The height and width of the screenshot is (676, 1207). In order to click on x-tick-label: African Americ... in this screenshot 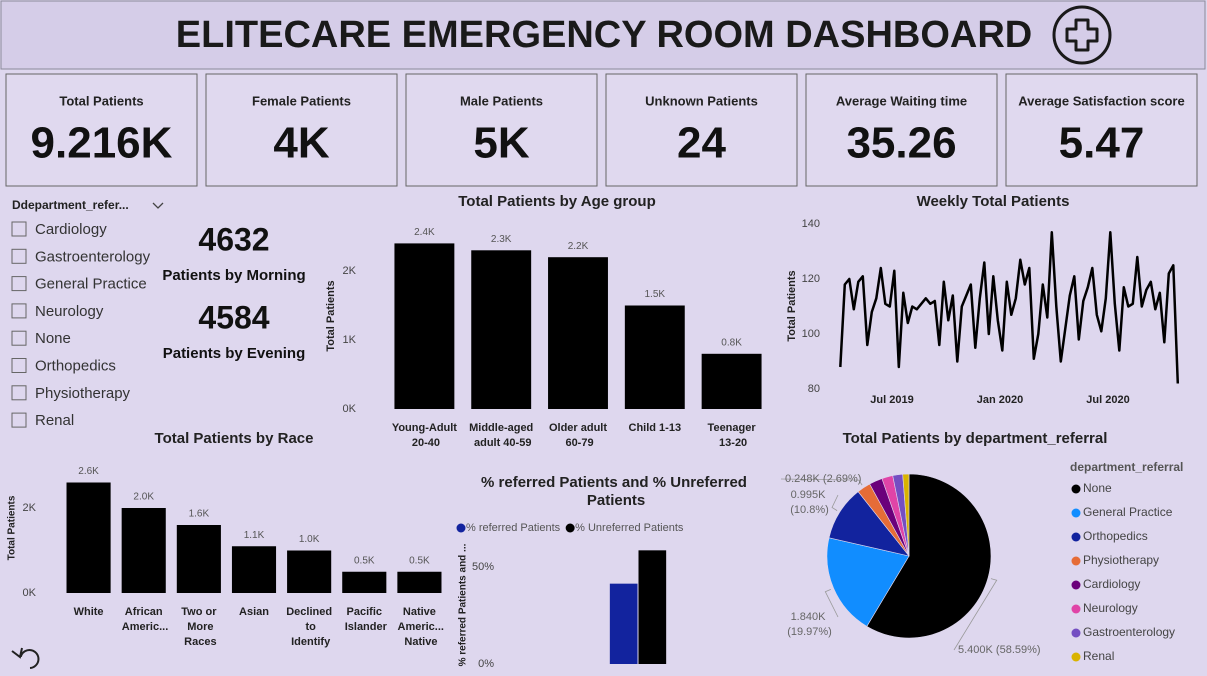, I will do `click(143, 619)`.